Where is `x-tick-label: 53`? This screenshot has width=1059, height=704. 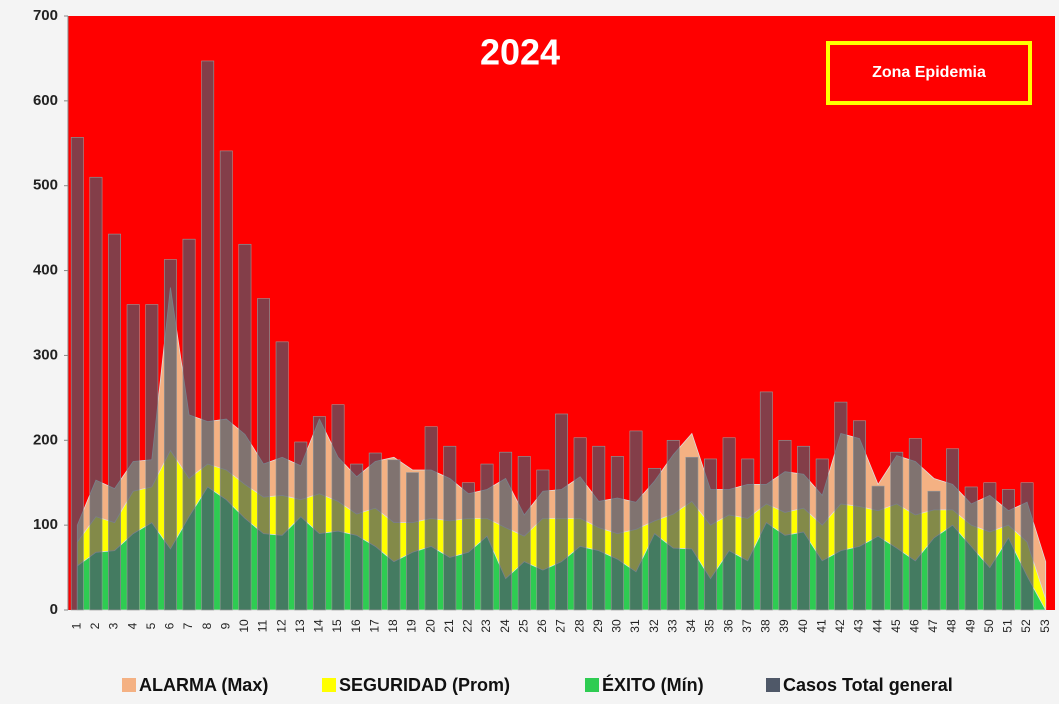 x-tick-label: 53 is located at coordinates (1045, 626).